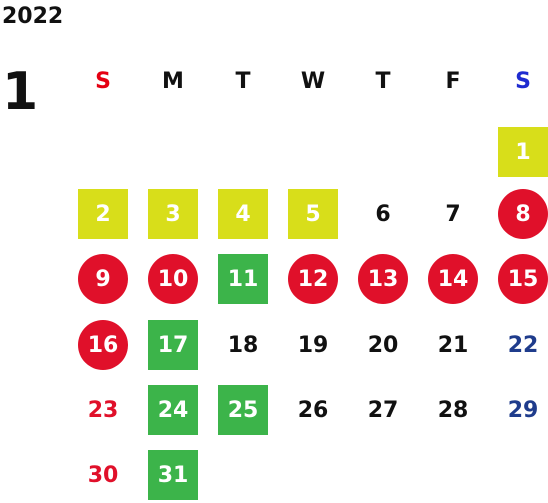 The height and width of the screenshot is (503, 548). I want to click on day-cell-19: 19, so click(313, 345).